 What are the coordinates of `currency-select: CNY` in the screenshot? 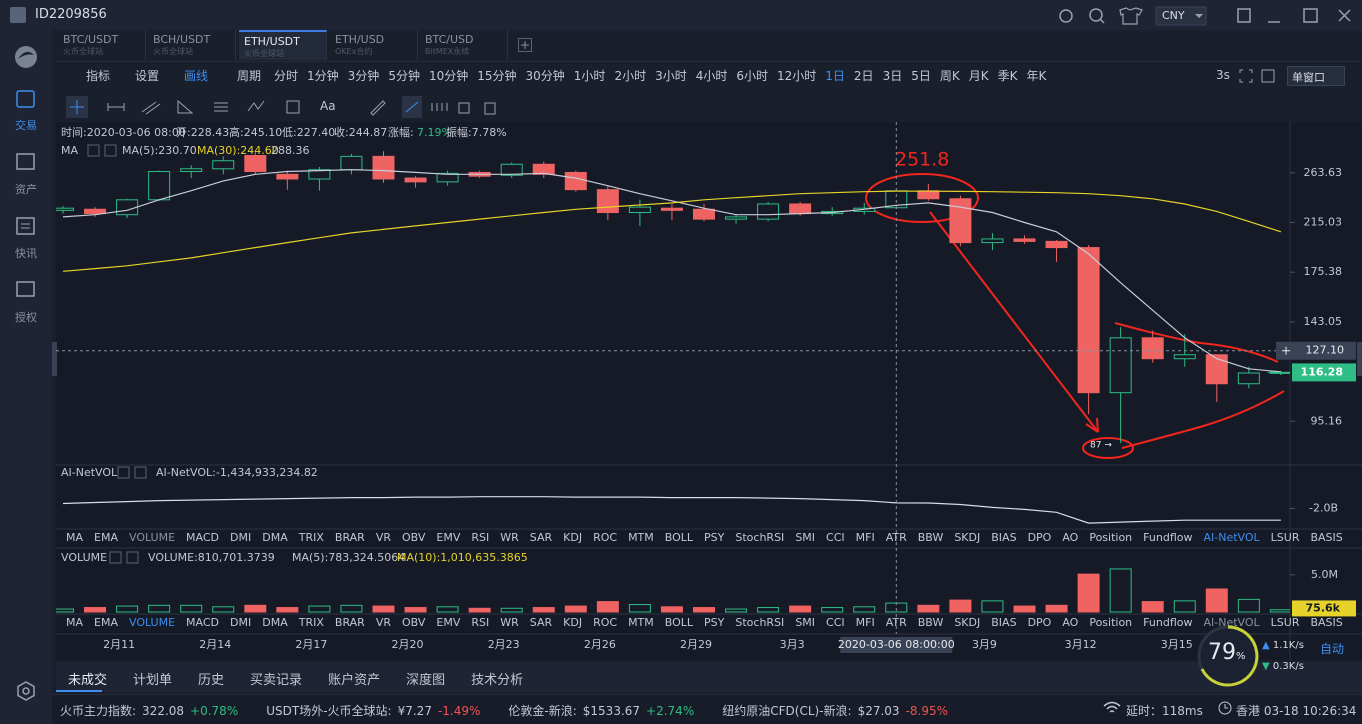 It's located at (1173, 15).